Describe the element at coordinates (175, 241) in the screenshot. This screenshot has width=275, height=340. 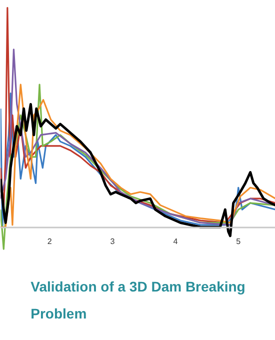
I see `x-tick-label: 4` at that location.